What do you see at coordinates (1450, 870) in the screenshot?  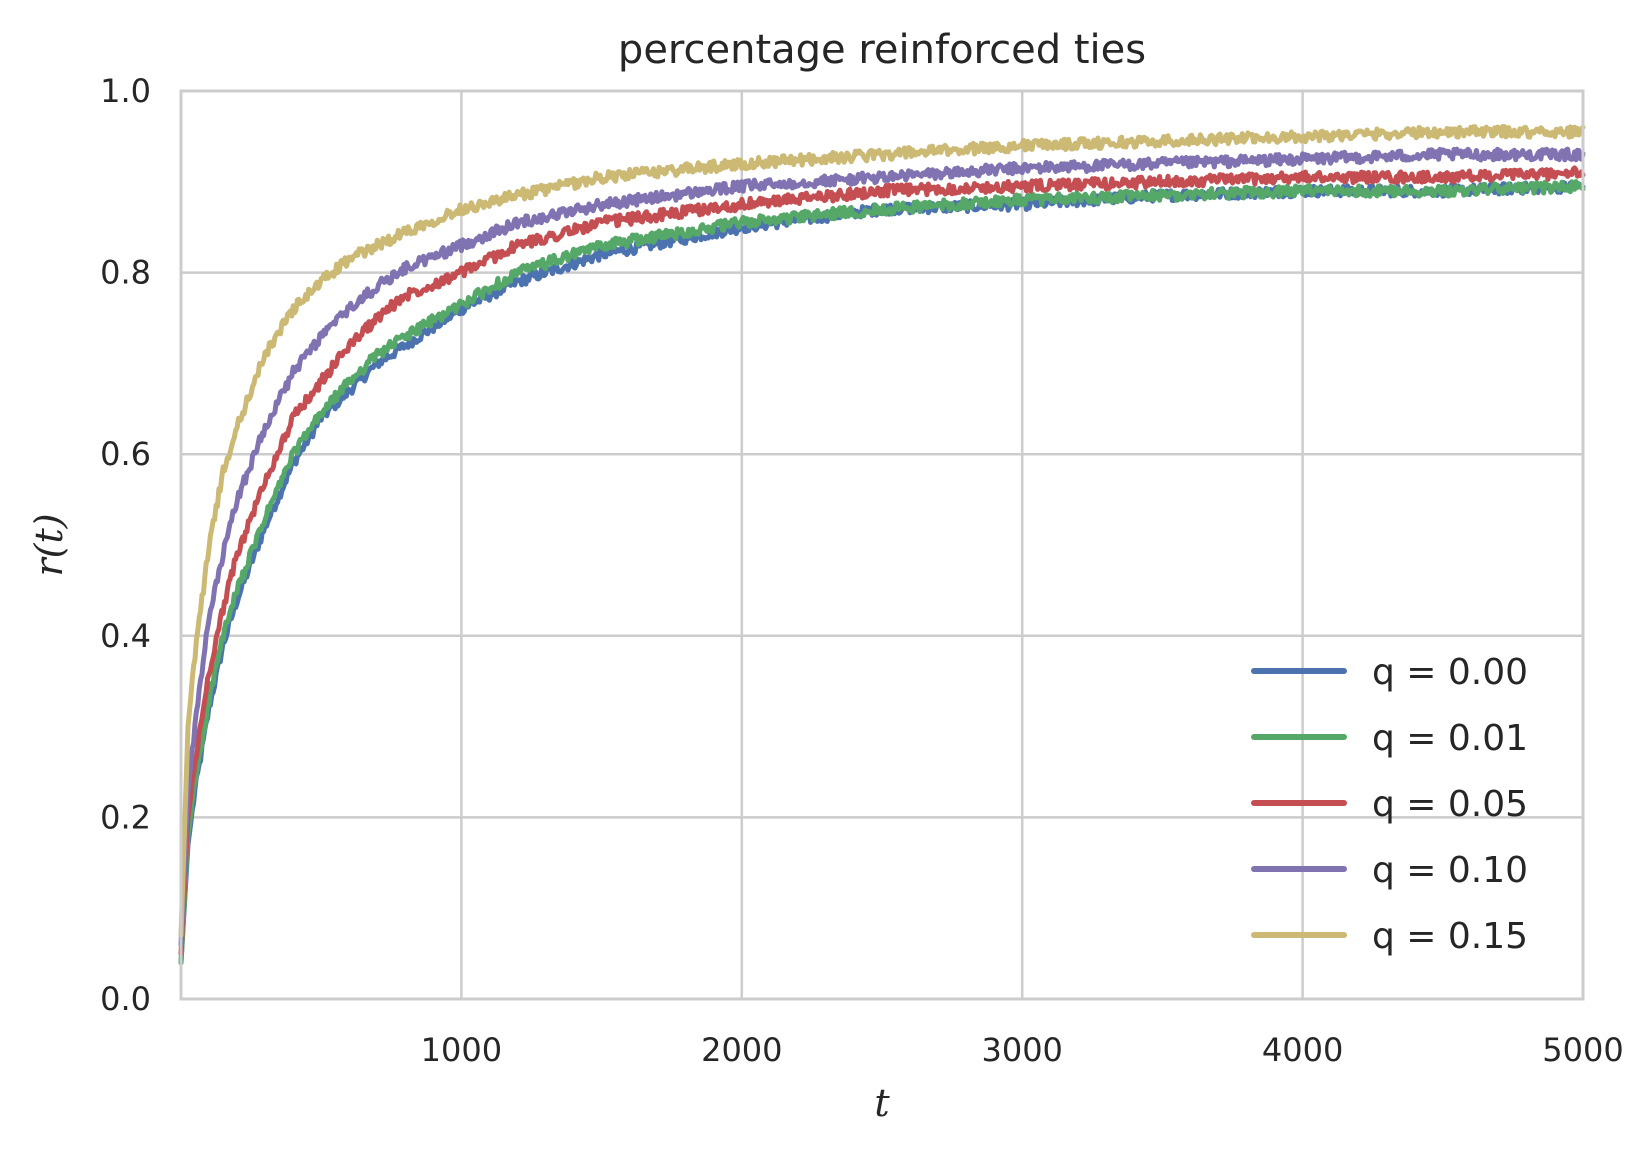 I see `legend-entry: q = 0.10` at bounding box center [1450, 870].